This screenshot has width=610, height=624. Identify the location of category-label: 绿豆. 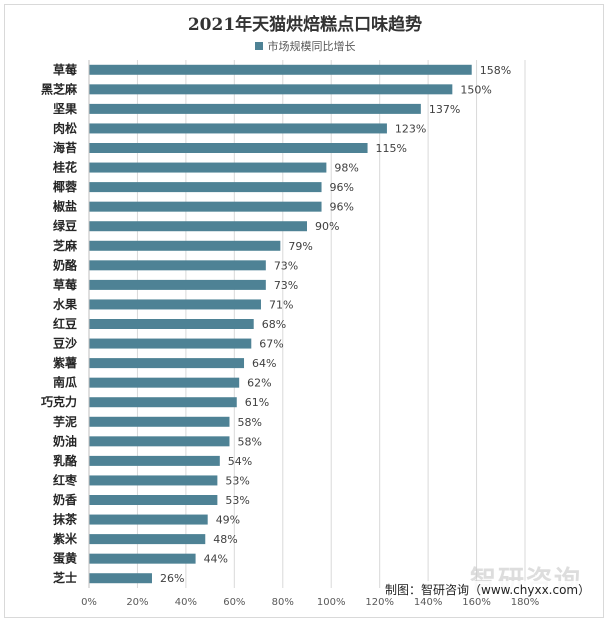
(65, 225).